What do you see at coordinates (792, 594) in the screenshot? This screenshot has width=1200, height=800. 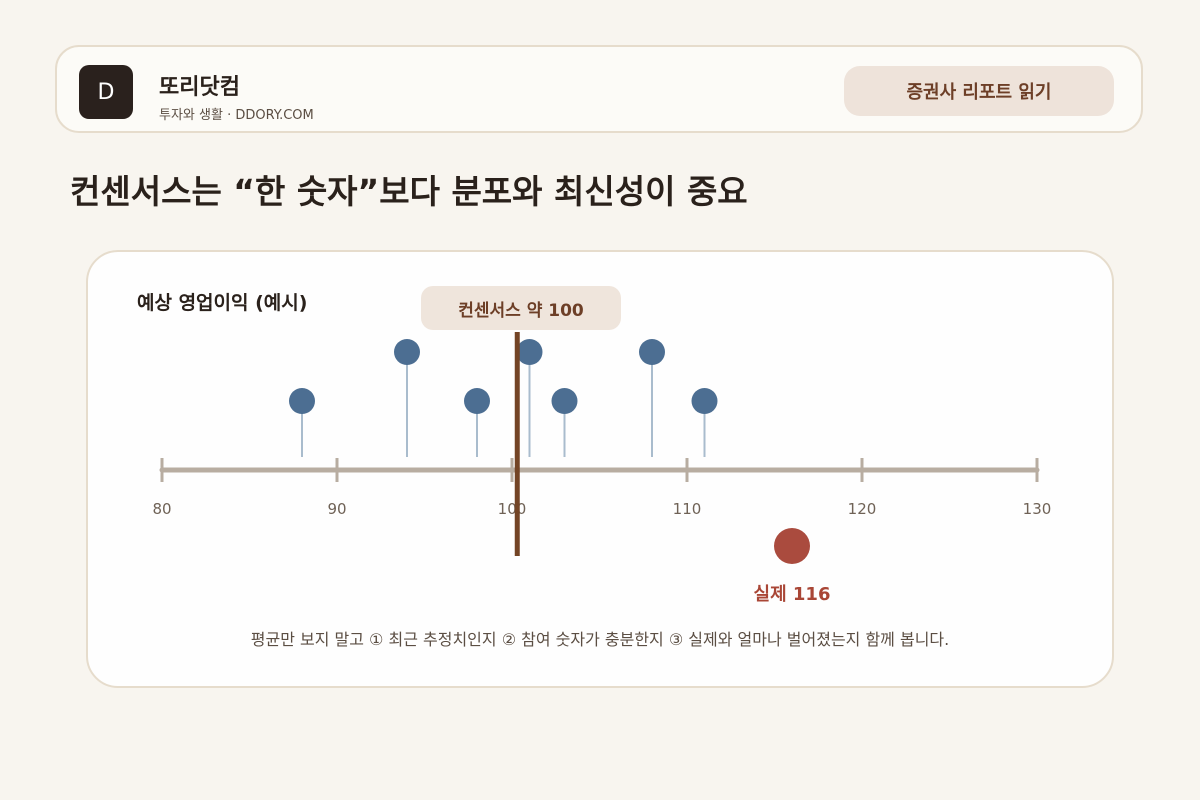 I see `actual-label: 실제 116` at bounding box center [792, 594].